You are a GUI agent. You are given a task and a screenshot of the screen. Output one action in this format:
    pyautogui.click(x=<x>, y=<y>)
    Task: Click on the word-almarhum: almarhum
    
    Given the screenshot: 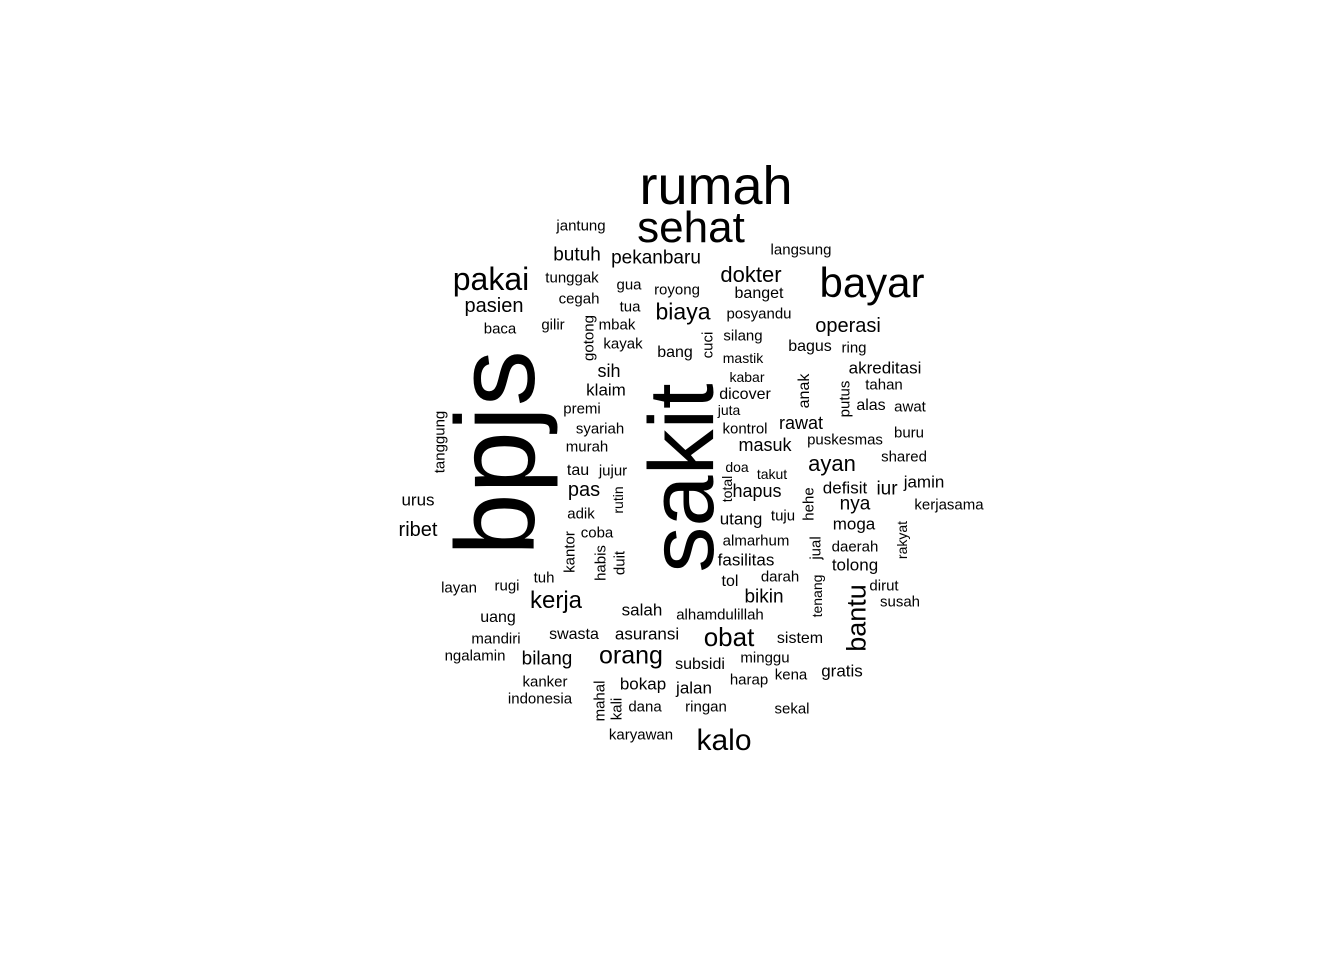 What is the action you would take?
    pyautogui.click(x=756, y=541)
    